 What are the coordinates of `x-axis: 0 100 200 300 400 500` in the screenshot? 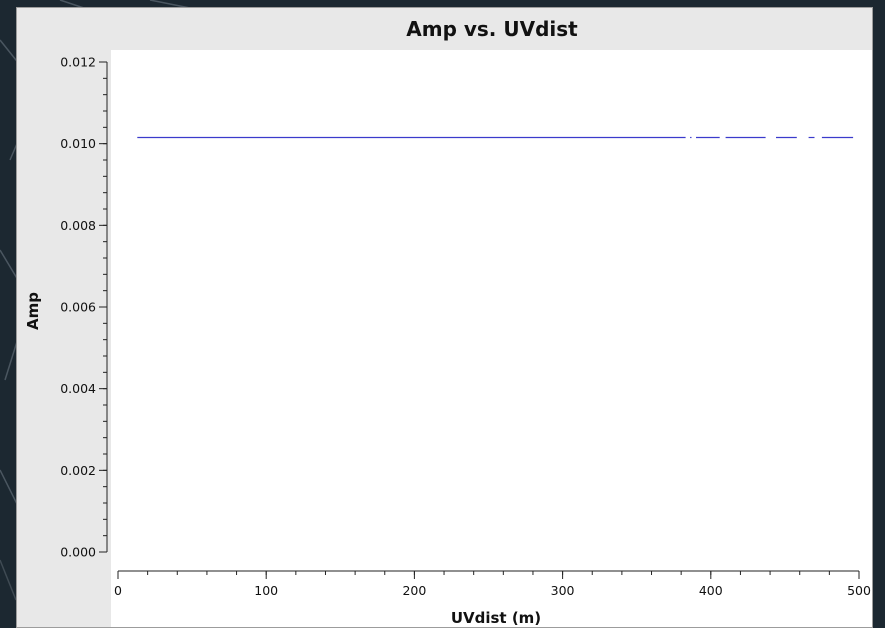 It's located at (492, 584).